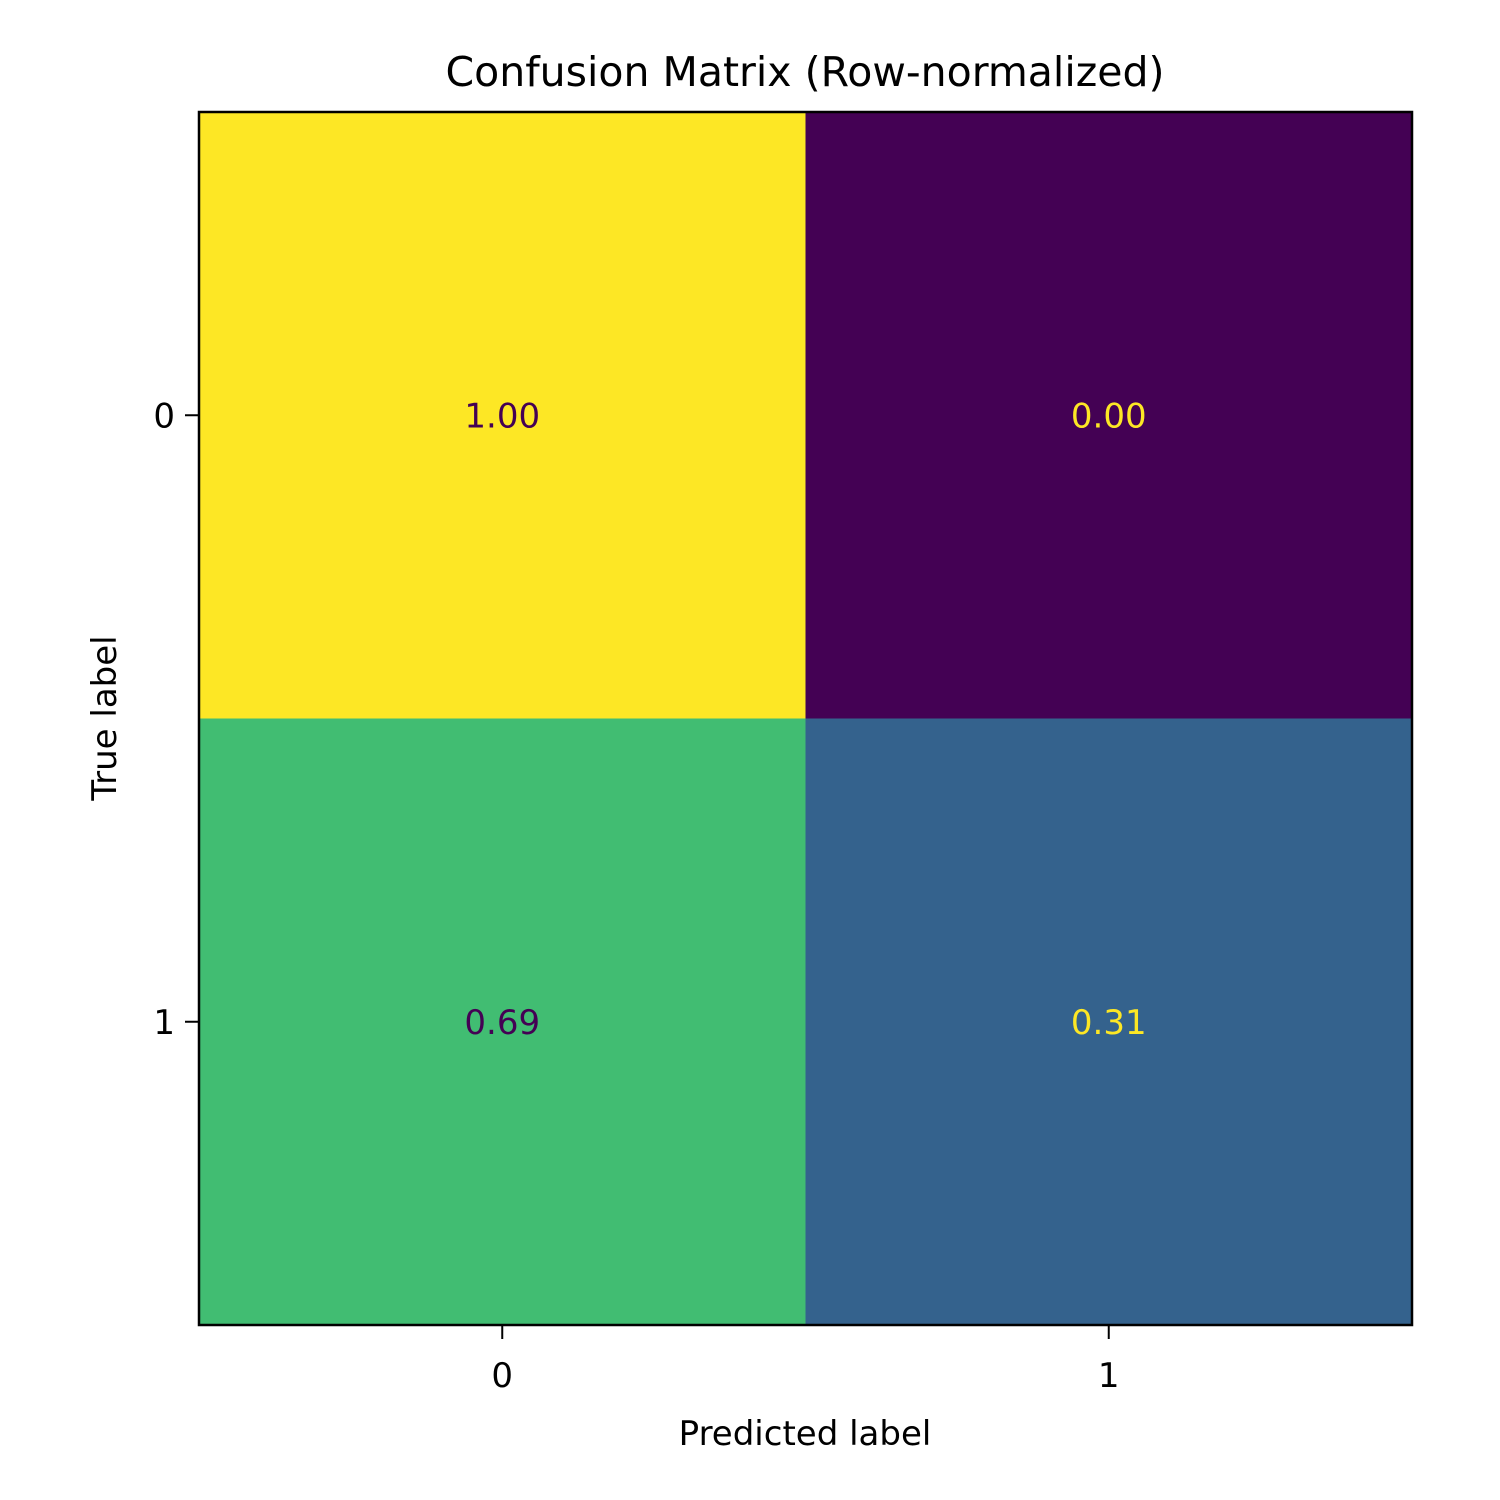 The height and width of the screenshot is (1500, 1500). I want to click on cell-value-label-1-0: 0.69, so click(502, 1023).